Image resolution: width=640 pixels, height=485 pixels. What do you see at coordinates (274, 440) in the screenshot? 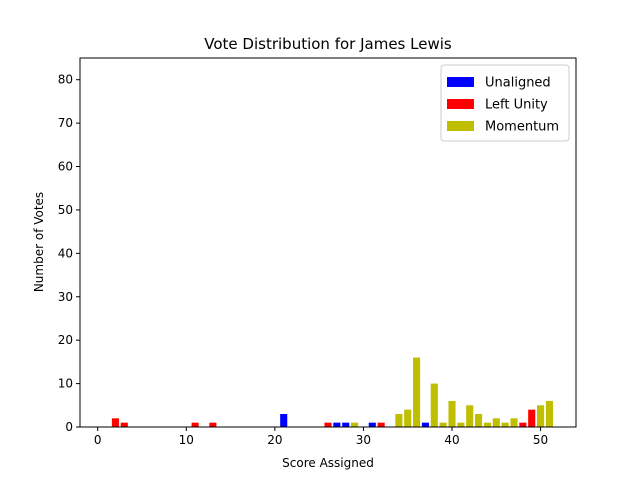
I see `x-tick-label: 20` at bounding box center [274, 440].